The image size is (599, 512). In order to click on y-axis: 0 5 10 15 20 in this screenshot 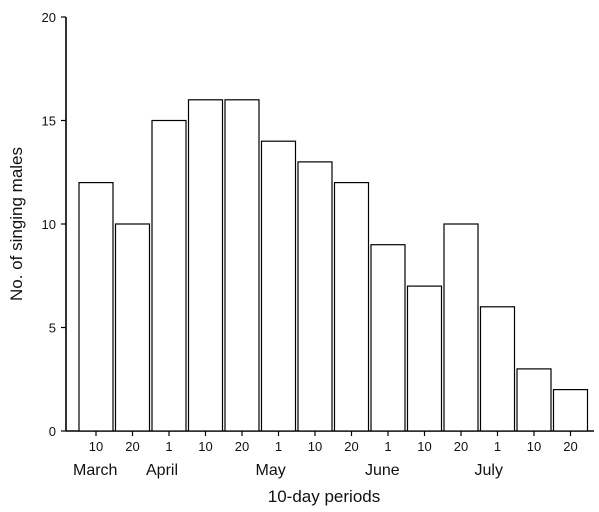, I will do `click(54, 224)`.